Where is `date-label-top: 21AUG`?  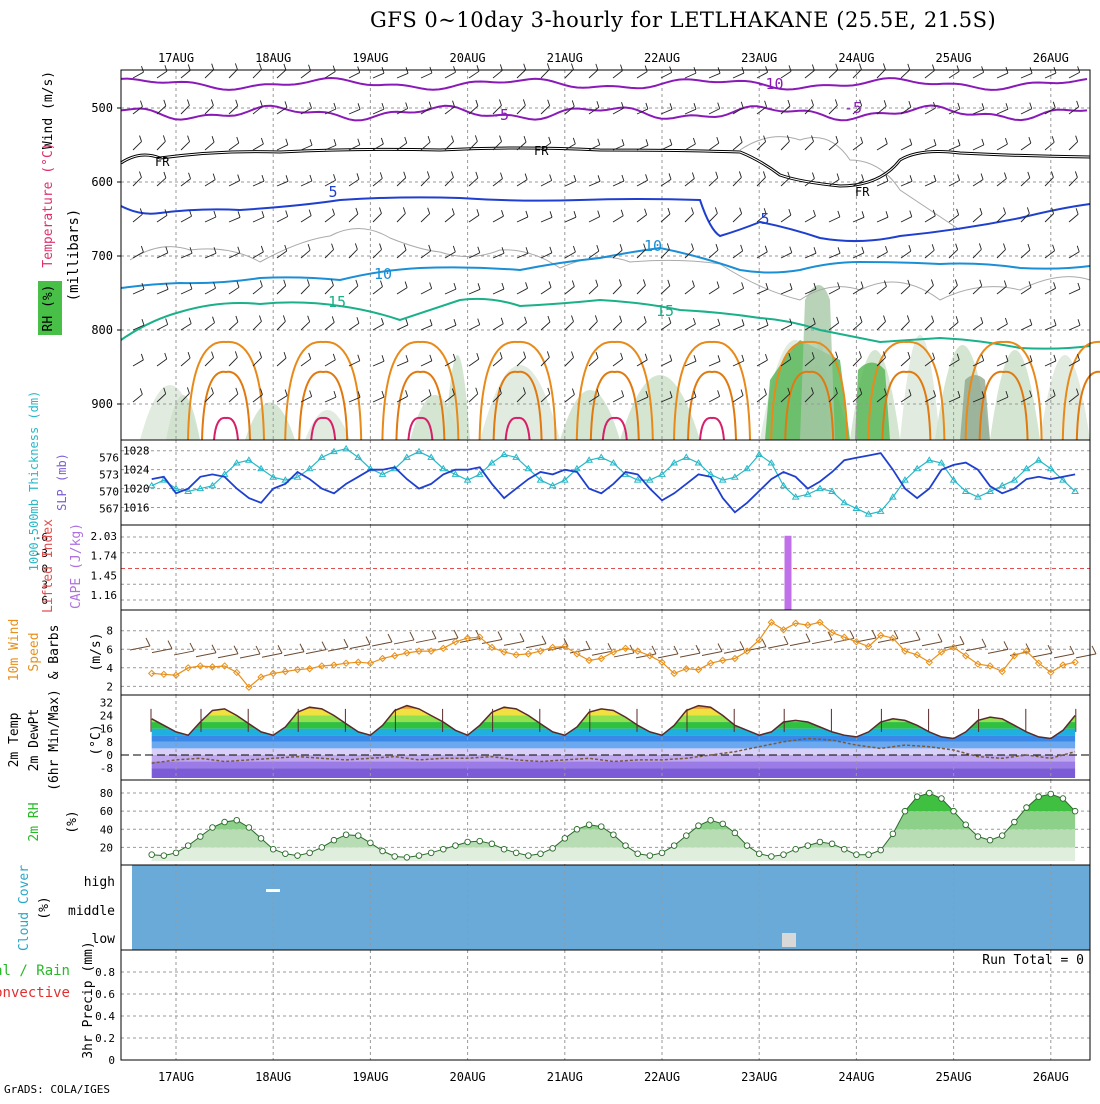
date-label-top: 21AUG is located at coordinates (565, 58).